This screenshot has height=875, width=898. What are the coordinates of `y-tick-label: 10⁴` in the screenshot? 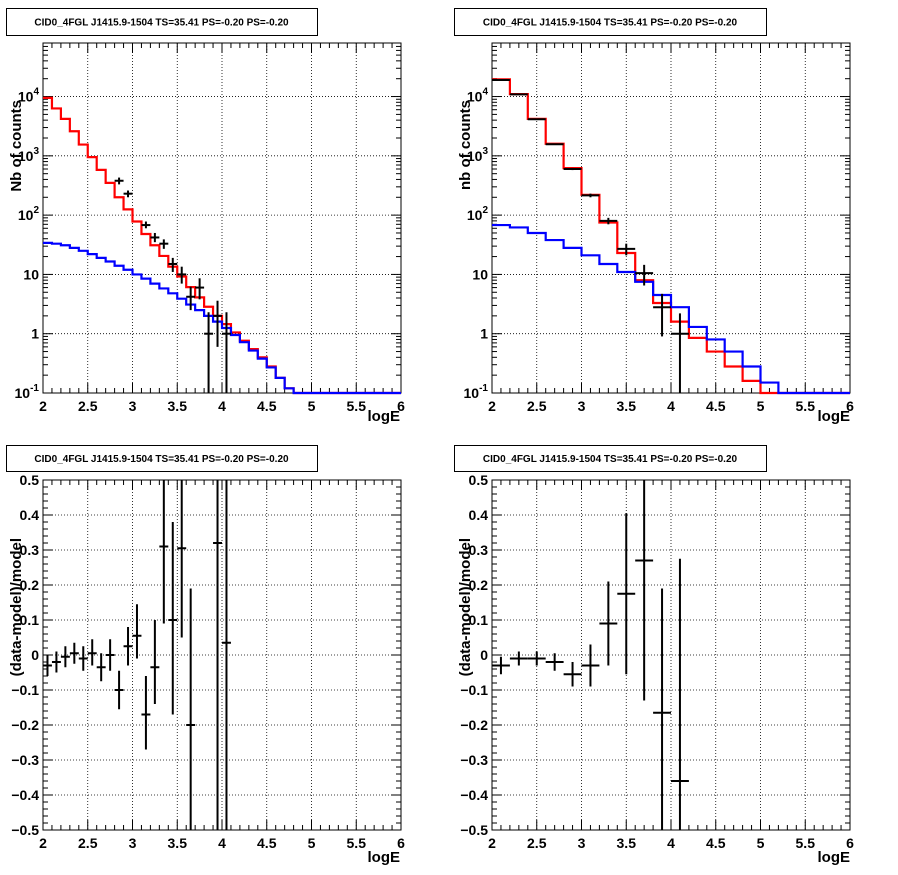 It's located at (29, 96).